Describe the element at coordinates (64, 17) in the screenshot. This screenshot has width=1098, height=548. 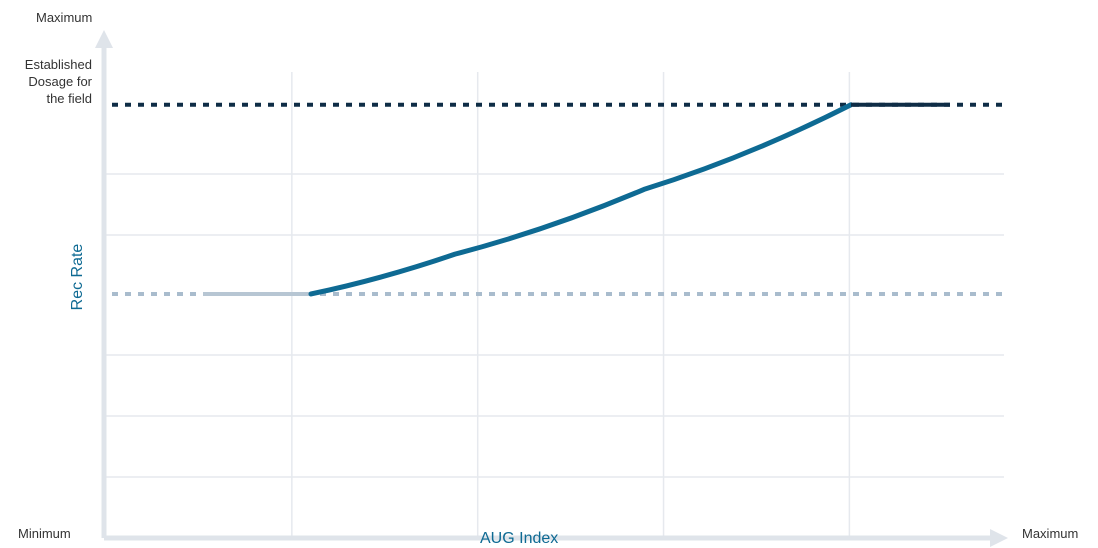
I see `y-axis-max-label: Maximum` at that location.